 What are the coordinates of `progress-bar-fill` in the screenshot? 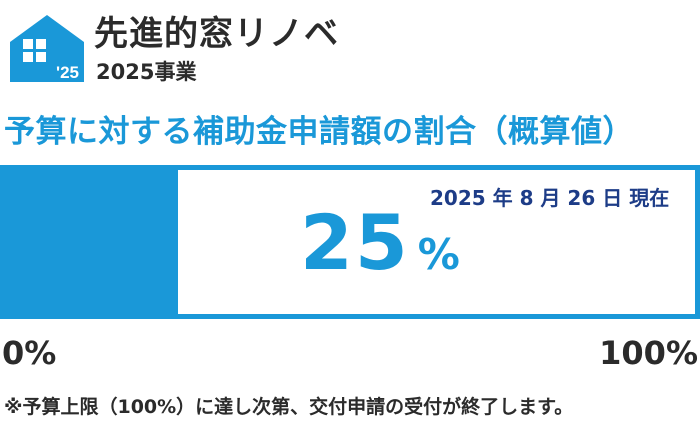 It's located at (91, 242).